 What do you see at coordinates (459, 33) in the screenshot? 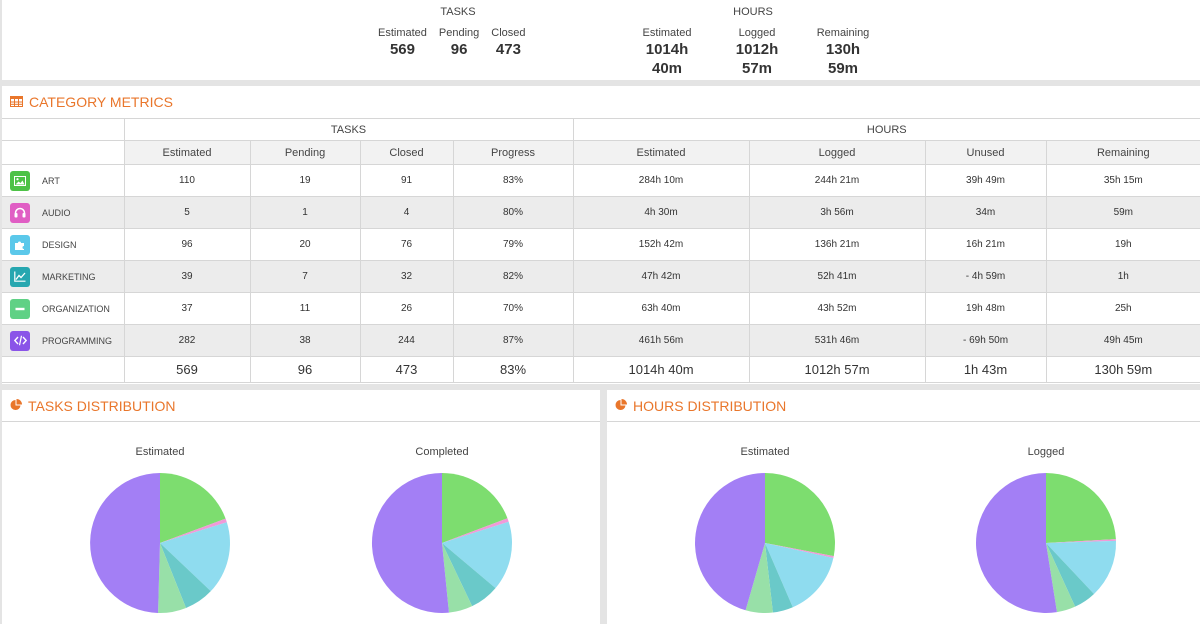
I see `summary-label: Pending` at bounding box center [459, 33].